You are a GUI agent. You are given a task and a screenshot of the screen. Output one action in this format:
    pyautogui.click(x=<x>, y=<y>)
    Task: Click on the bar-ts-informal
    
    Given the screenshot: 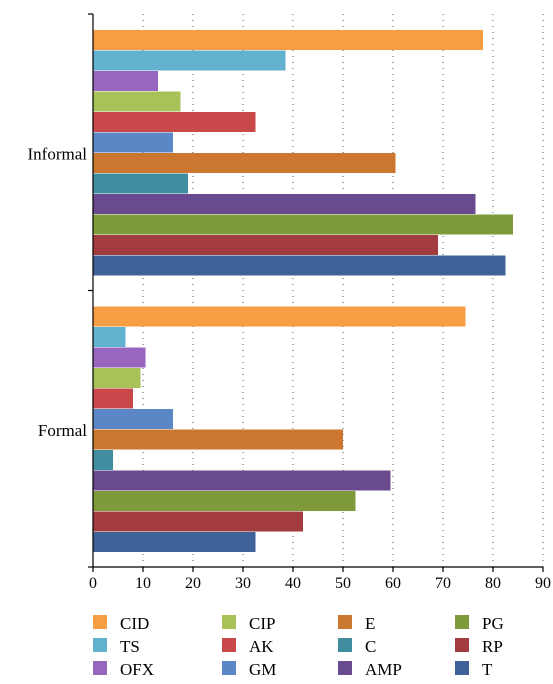 What is the action you would take?
    pyautogui.click(x=189, y=60)
    